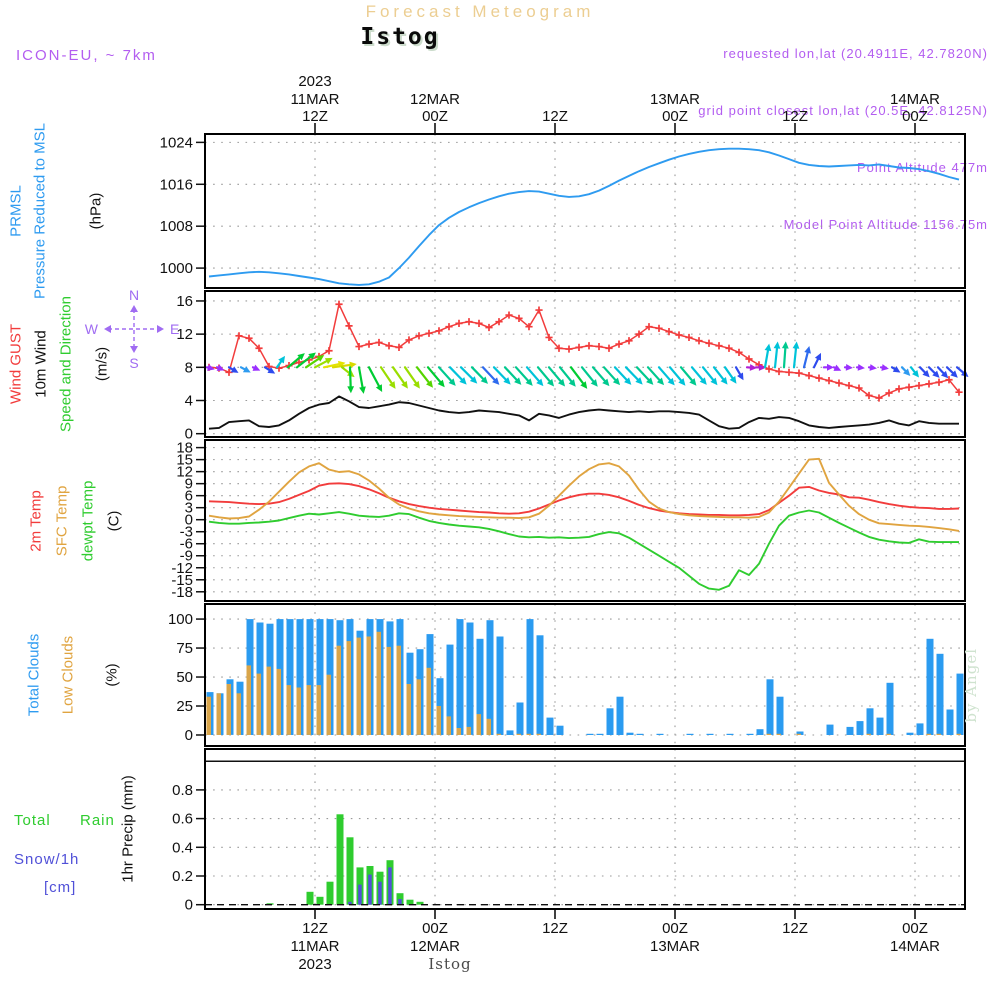 The width and height of the screenshot is (1000, 1000). I want to click on series-prmsl, so click(584, 216).